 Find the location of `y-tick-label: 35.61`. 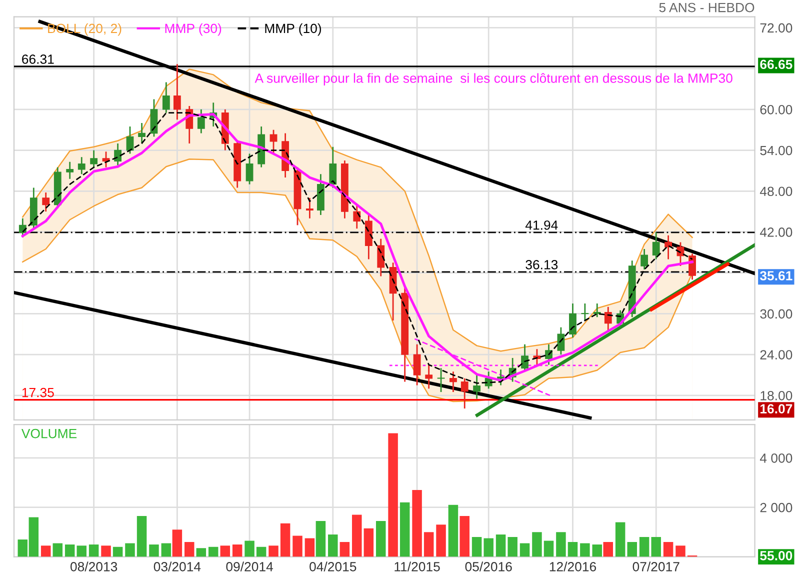

y-tick-label: 35.61 is located at coordinates (776, 275).